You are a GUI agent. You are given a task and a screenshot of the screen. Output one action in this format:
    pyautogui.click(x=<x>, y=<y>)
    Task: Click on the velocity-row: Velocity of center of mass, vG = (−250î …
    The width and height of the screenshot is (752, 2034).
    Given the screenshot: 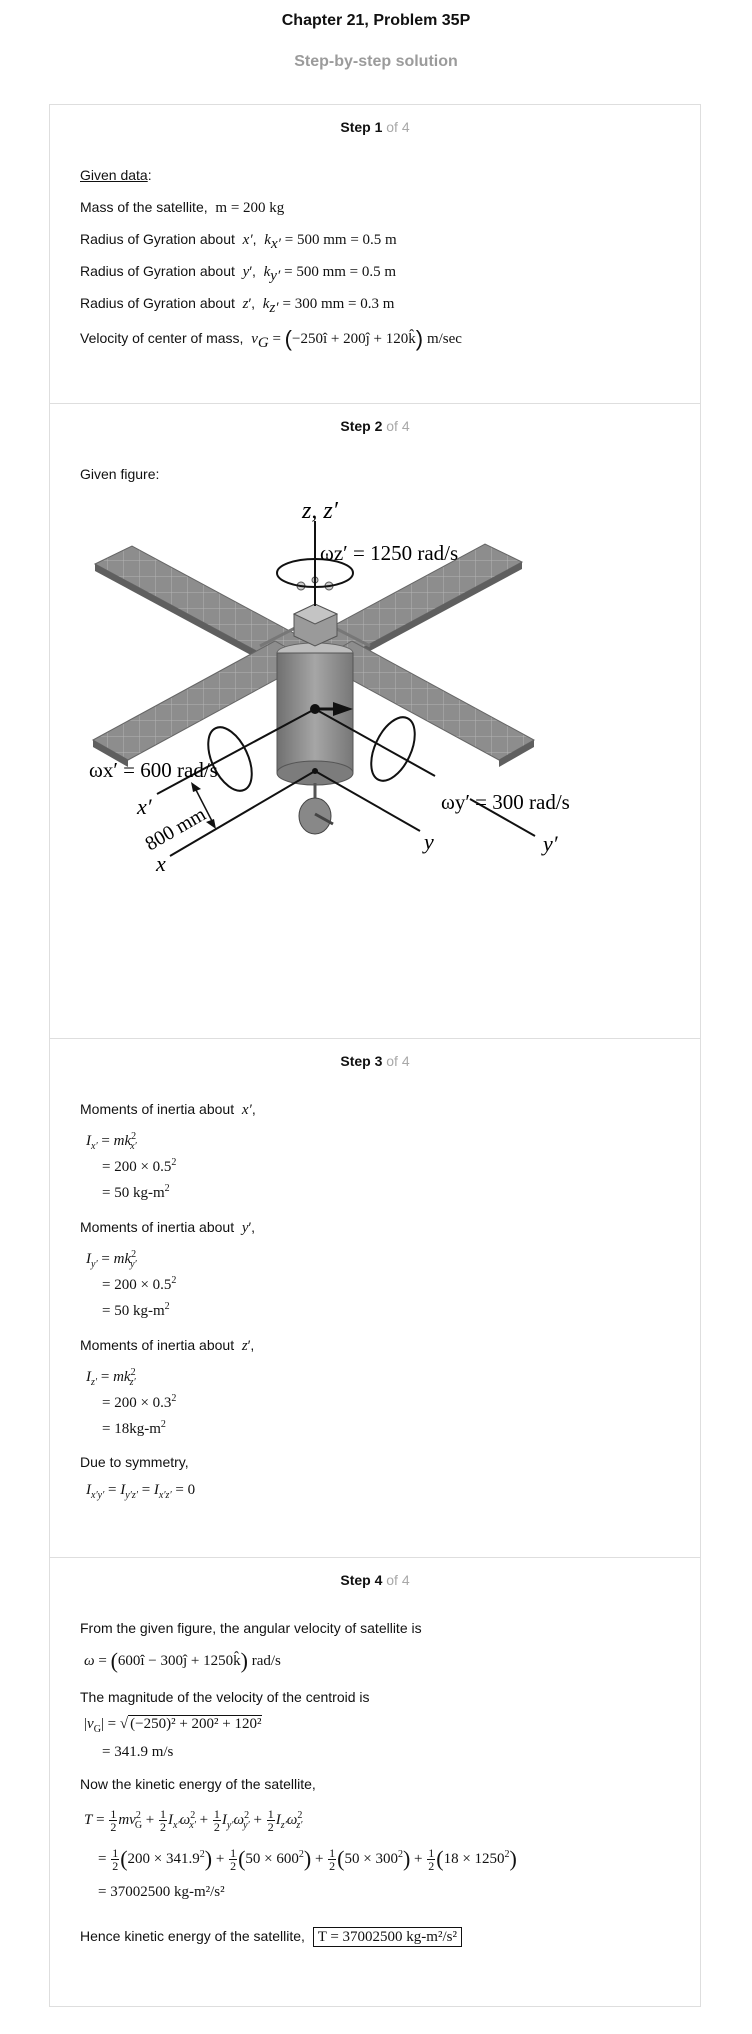 What is the action you would take?
    pyautogui.click(x=271, y=338)
    